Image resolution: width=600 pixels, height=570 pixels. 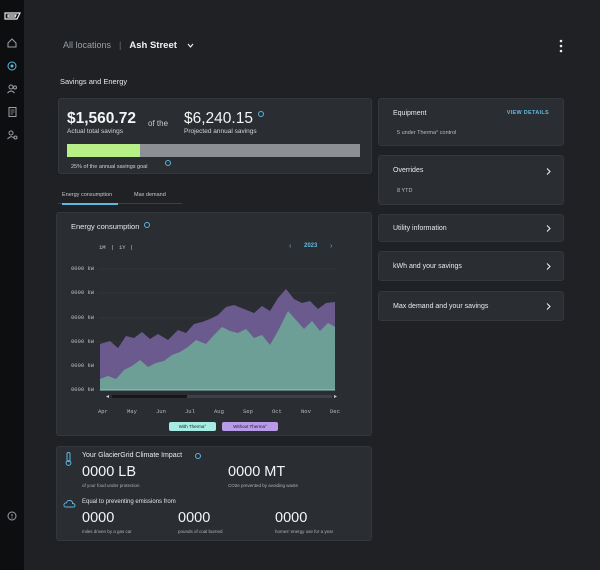 What do you see at coordinates (90, 204) in the screenshot?
I see `active-tab-indicator` at bounding box center [90, 204].